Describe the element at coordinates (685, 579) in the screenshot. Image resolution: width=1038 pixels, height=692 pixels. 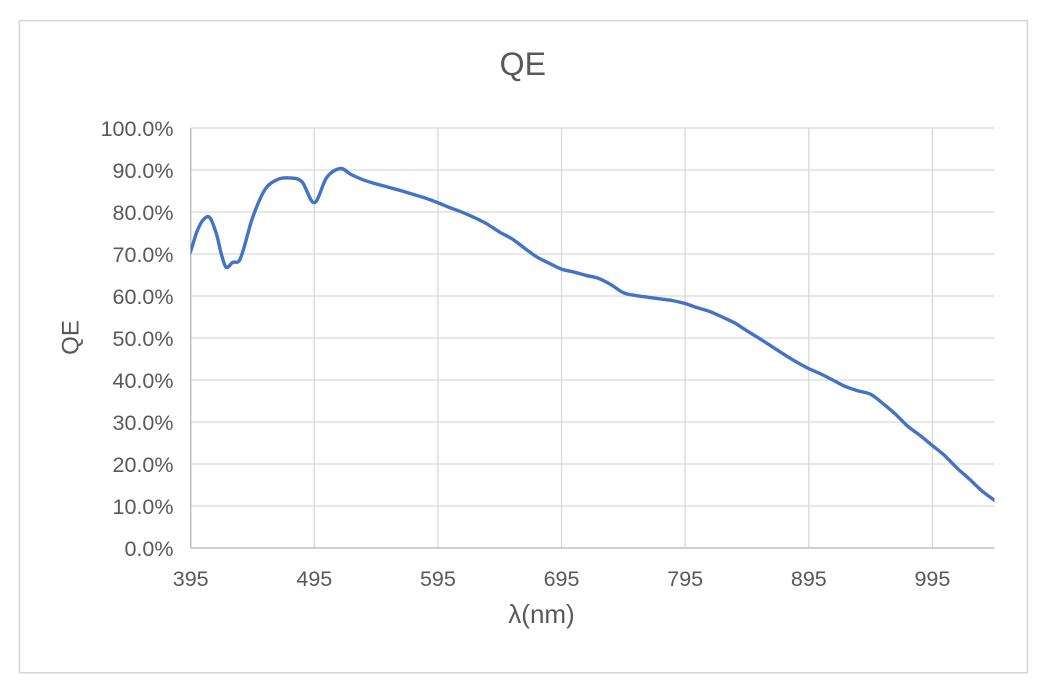
I see `svg-text: 795` at that location.